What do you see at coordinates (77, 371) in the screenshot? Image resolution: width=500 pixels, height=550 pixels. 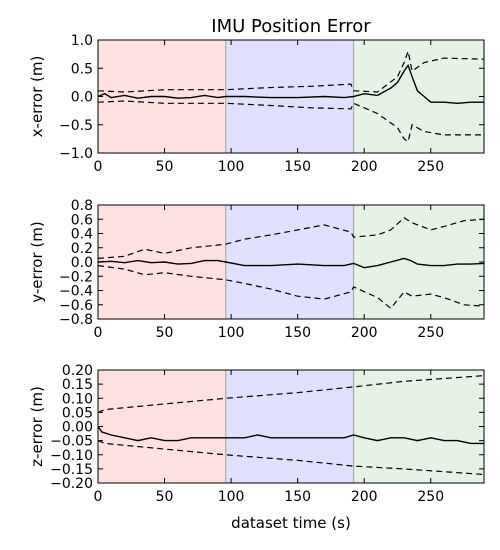 I see `y-tick-label: 0.20` at bounding box center [77, 371].